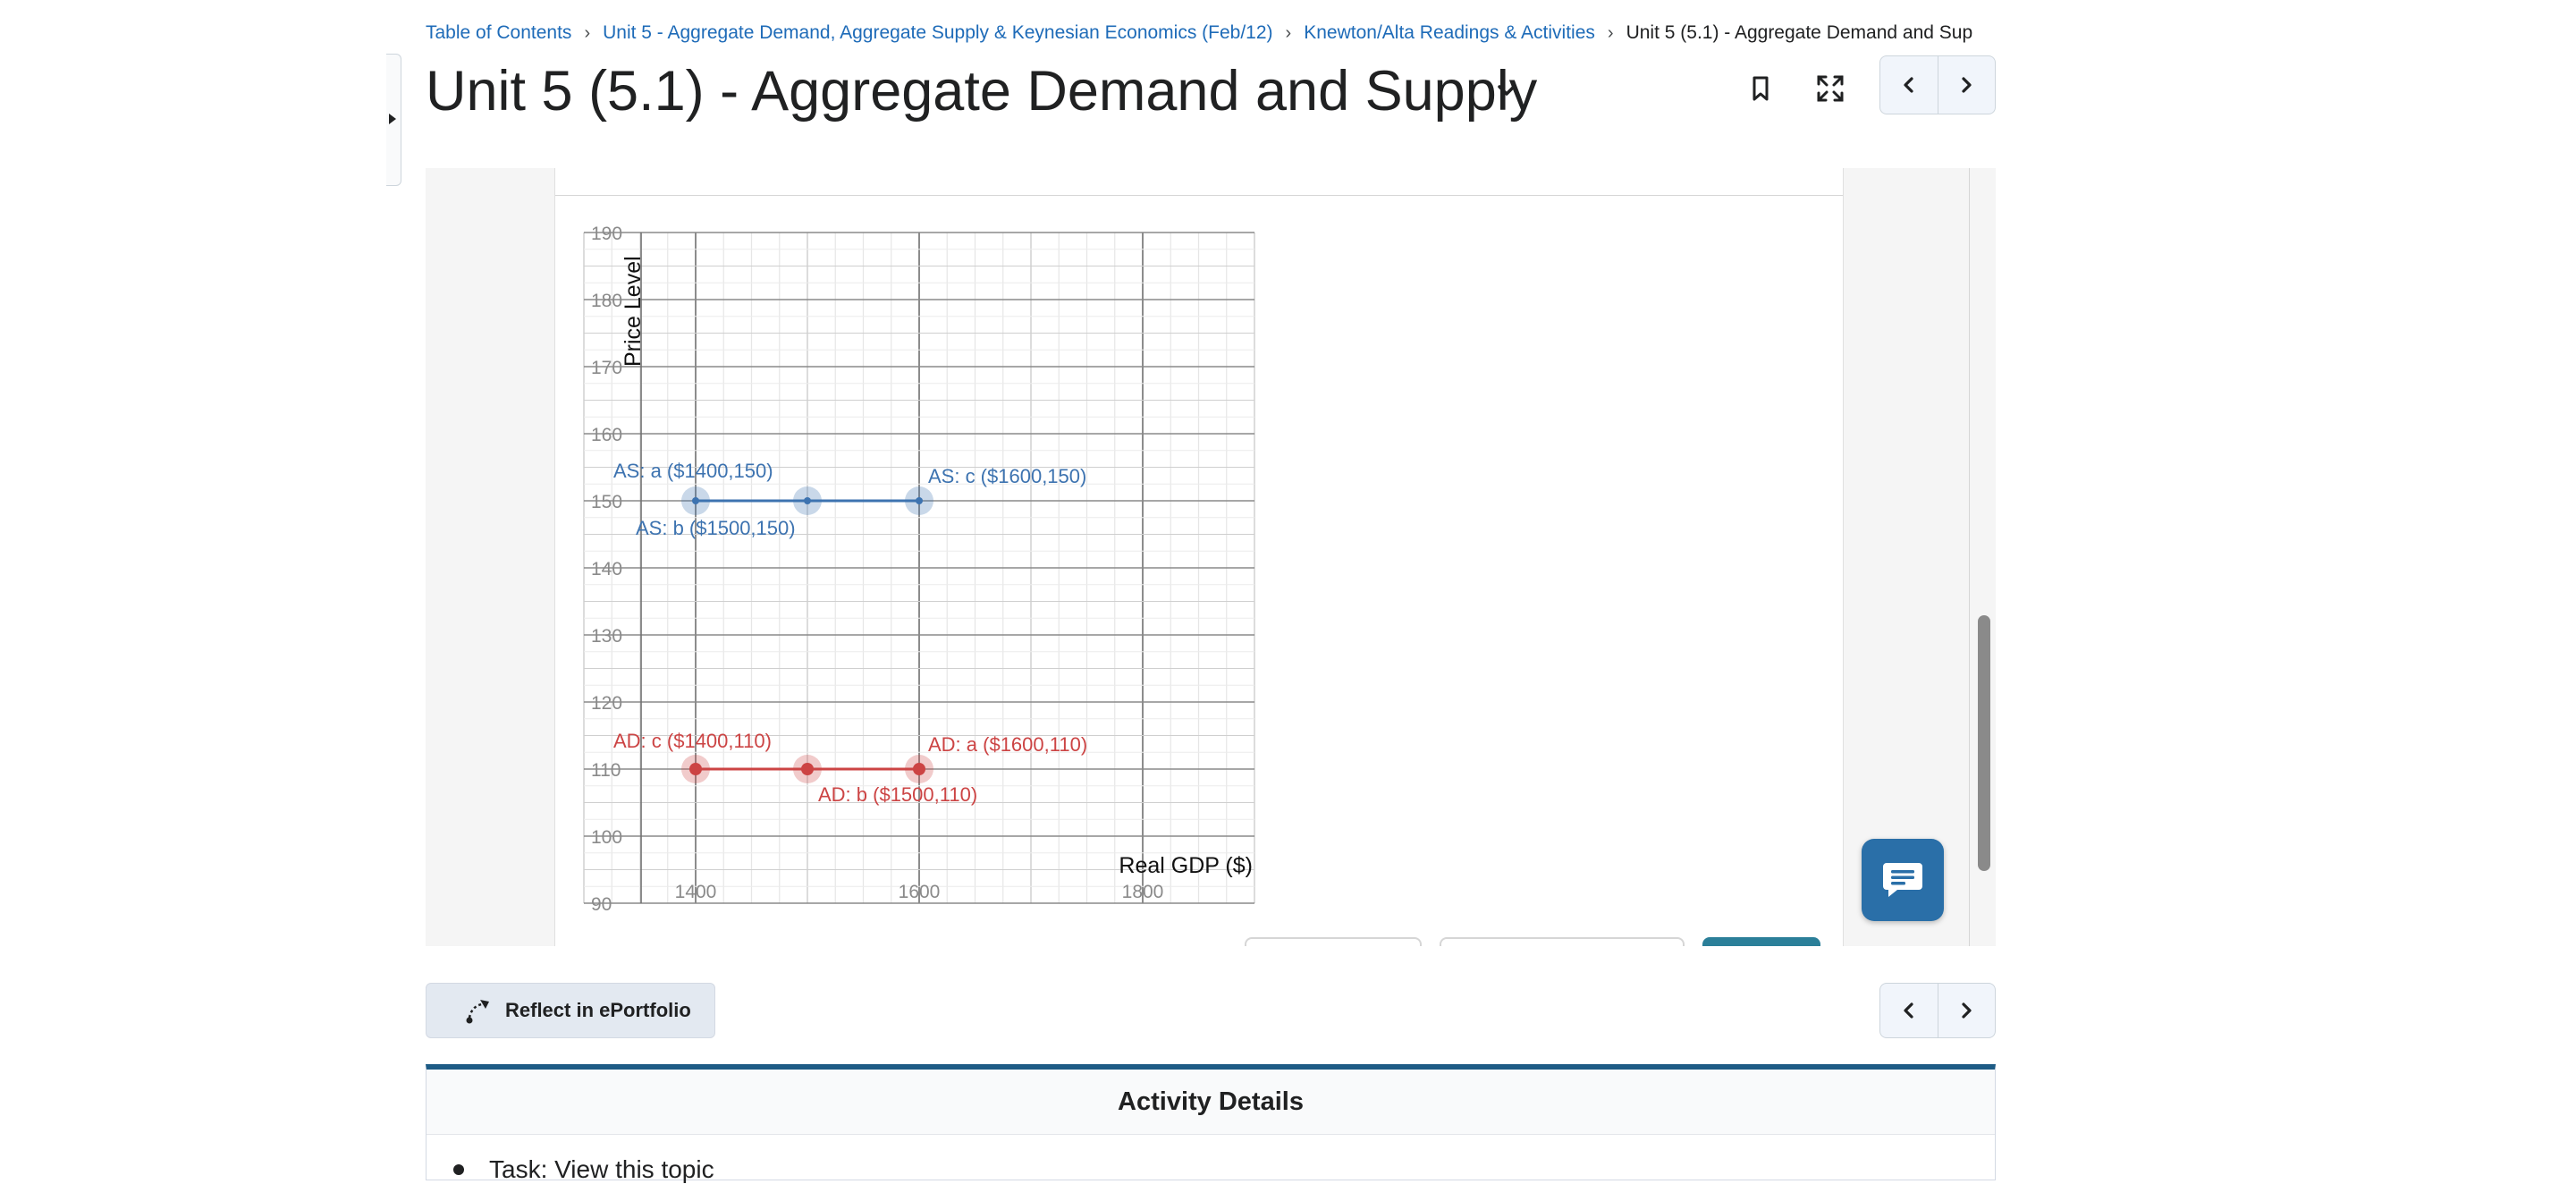  Describe the element at coordinates (601, 904) in the screenshot. I see `y-tick-label: 90` at that location.